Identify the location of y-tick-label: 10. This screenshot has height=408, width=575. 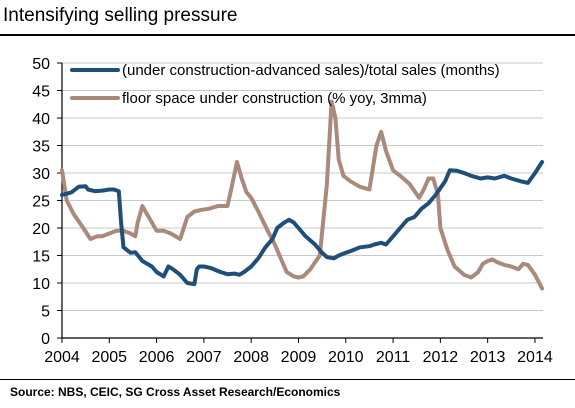
(41, 284).